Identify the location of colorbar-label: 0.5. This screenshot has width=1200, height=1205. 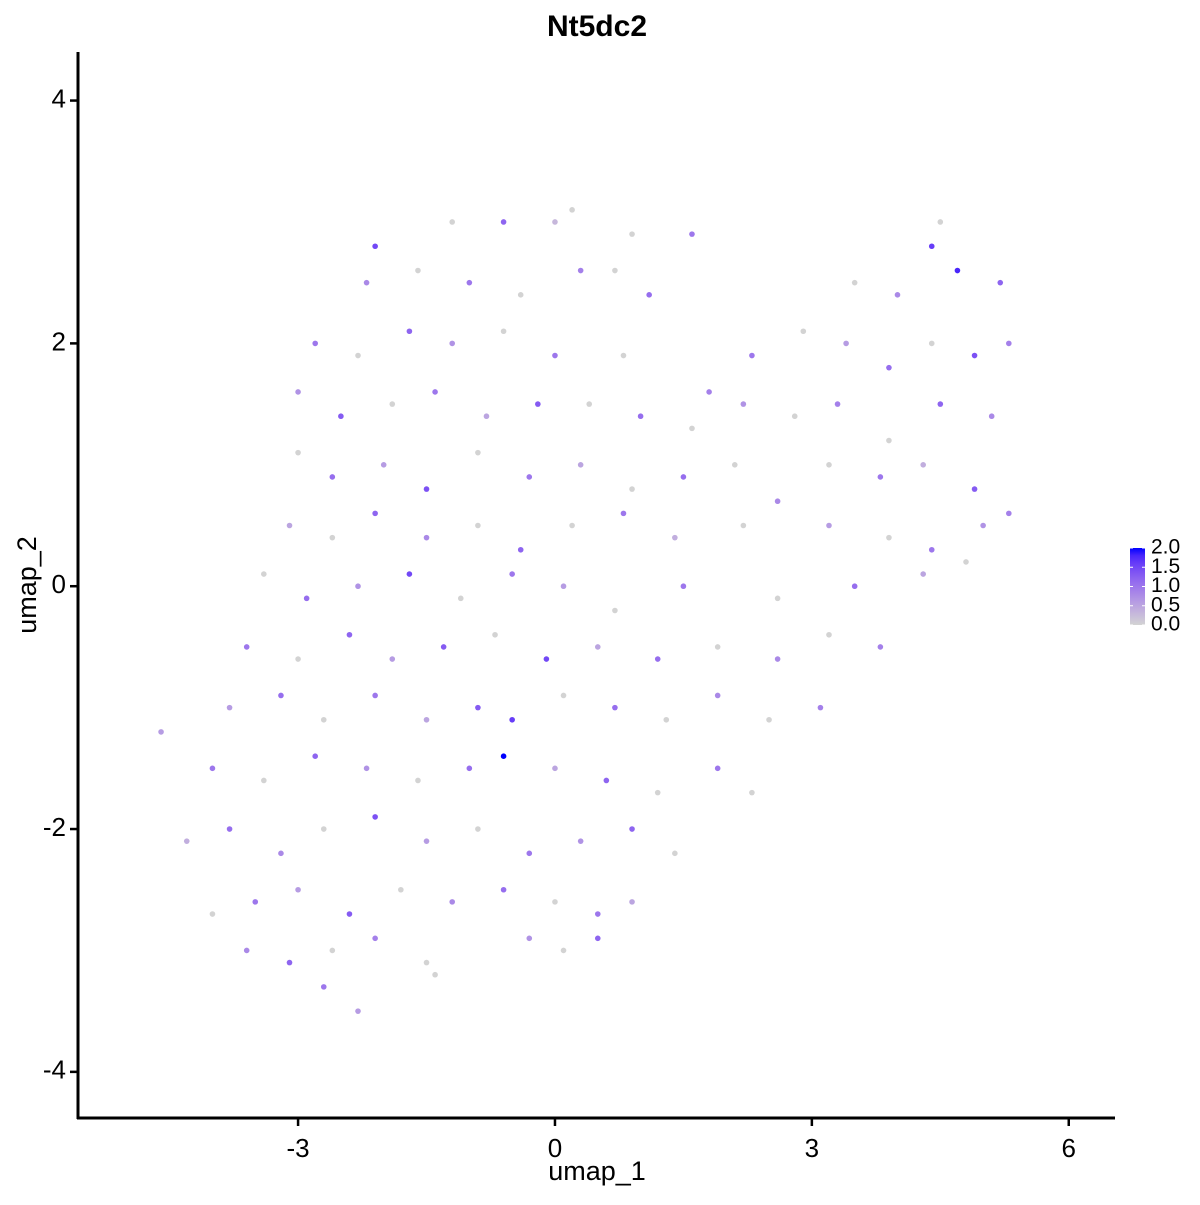
(1165, 604).